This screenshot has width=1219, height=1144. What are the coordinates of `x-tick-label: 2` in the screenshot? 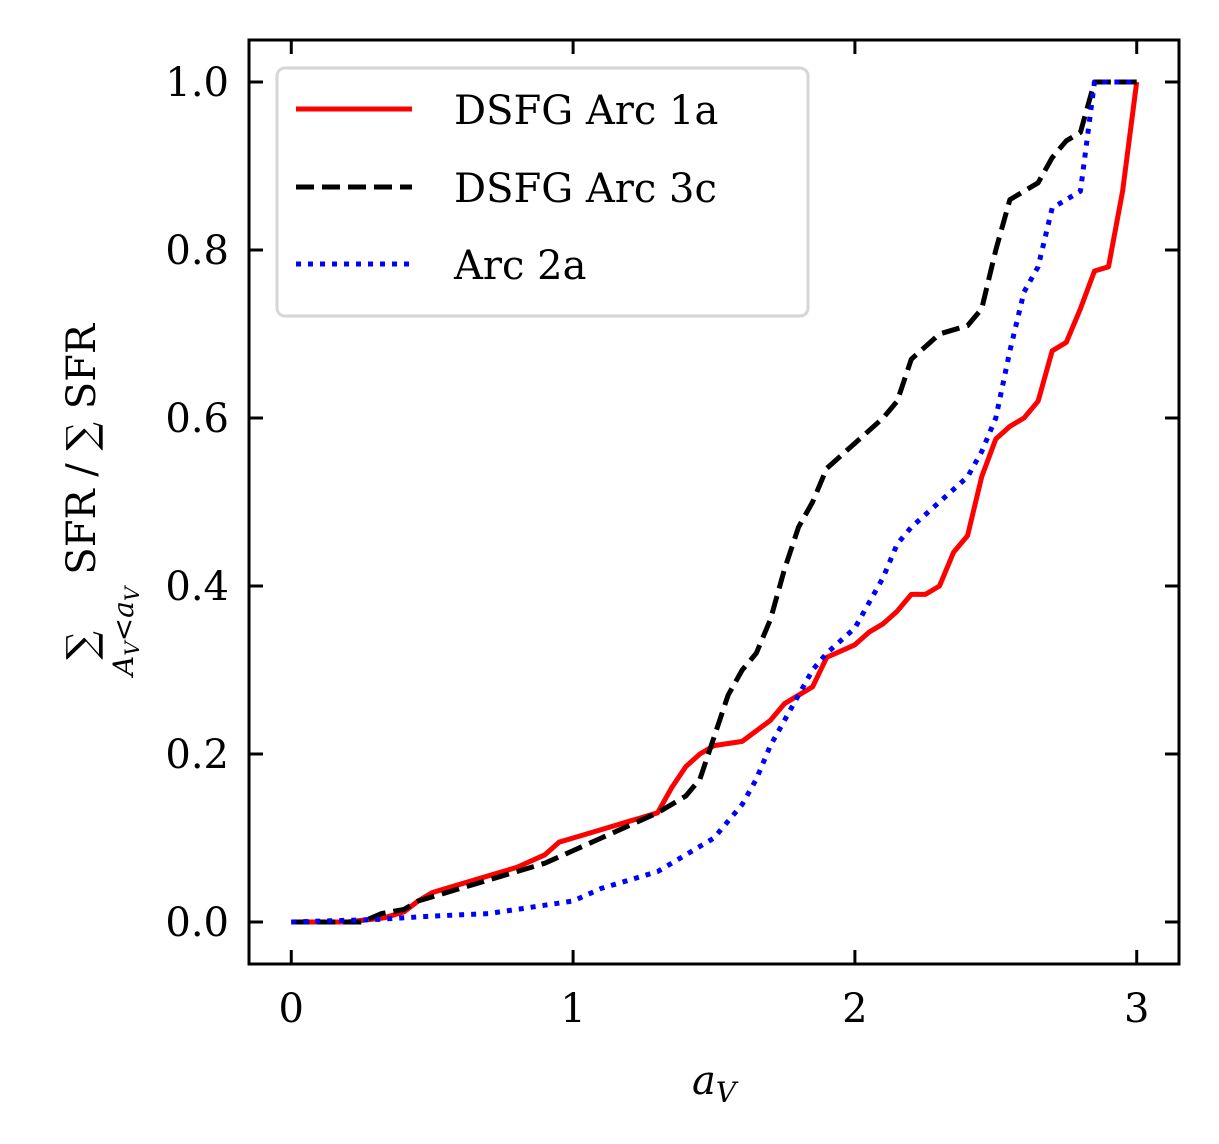 It's located at (854, 1009).